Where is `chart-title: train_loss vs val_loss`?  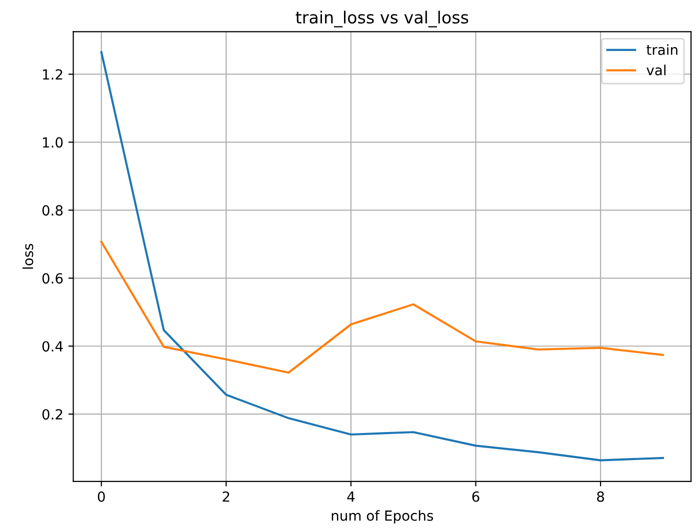
chart-title: train_loss vs val_loss is located at coordinates (382, 19).